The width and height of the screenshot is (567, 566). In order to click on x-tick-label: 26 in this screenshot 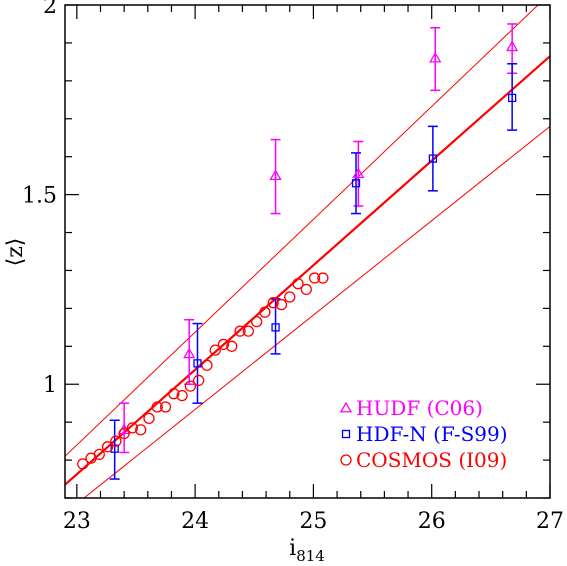, I will do `click(432, 521)`.